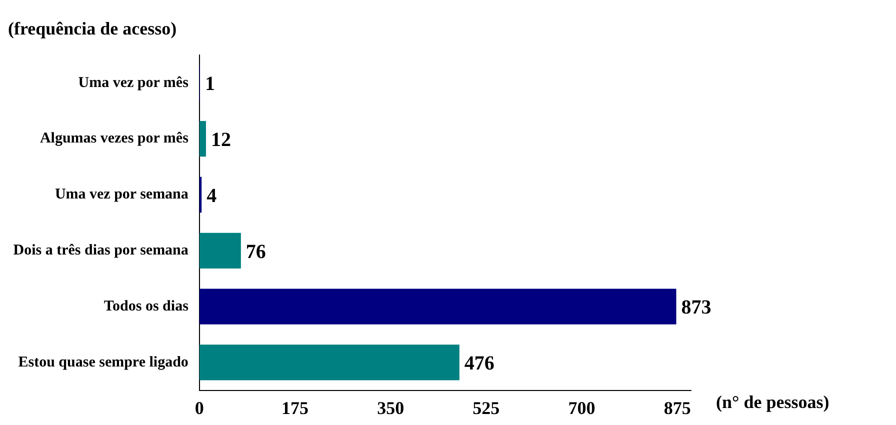 The height and width of the screenshot is (425, 896). Describe the element at coordinates (101, 250) in the screenshot. I see `y-tick-label: Dois a três dias por semana` at that location.